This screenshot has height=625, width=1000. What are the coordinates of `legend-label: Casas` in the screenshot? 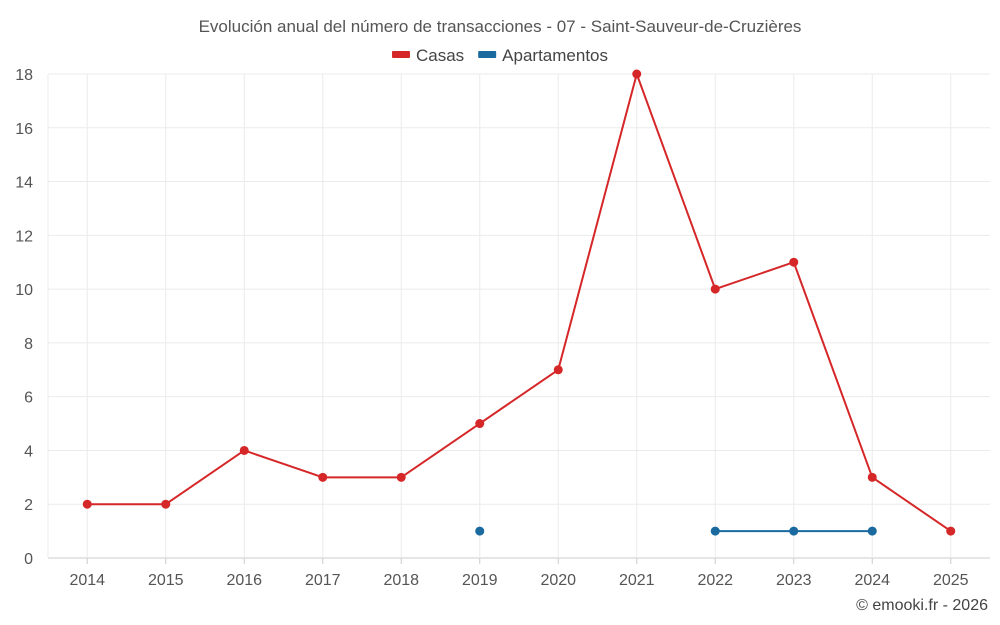 It's located at (440, 55).